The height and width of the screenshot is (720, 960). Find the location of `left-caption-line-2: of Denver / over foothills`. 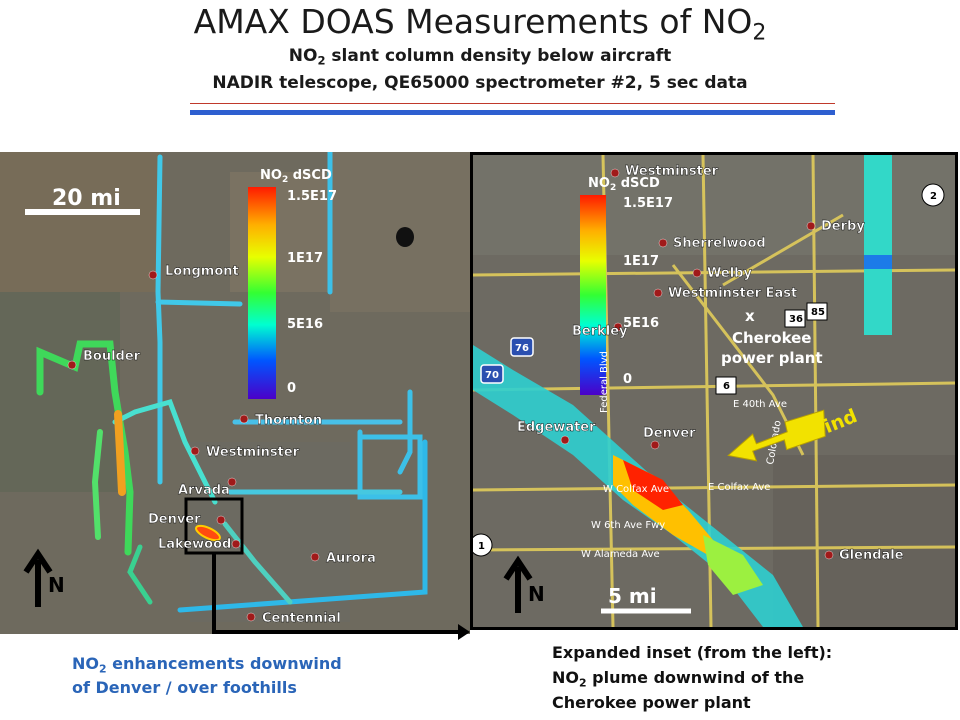

left-caption-line-2: of Denver / over foothills is located at coordinates (184, 687).